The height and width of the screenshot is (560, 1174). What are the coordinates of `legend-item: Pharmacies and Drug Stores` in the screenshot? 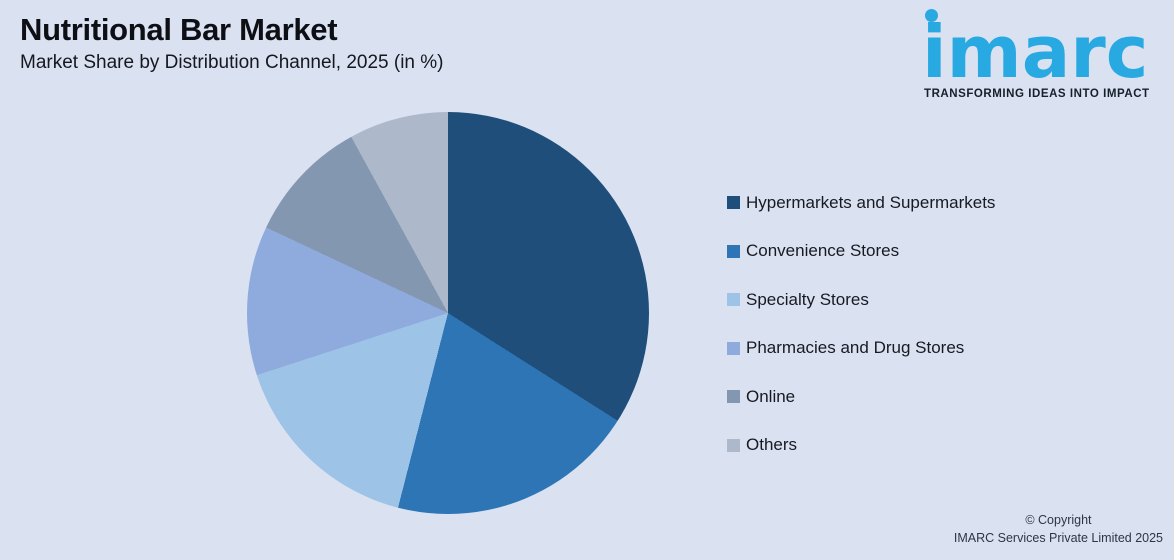 It's located at (942, 348).